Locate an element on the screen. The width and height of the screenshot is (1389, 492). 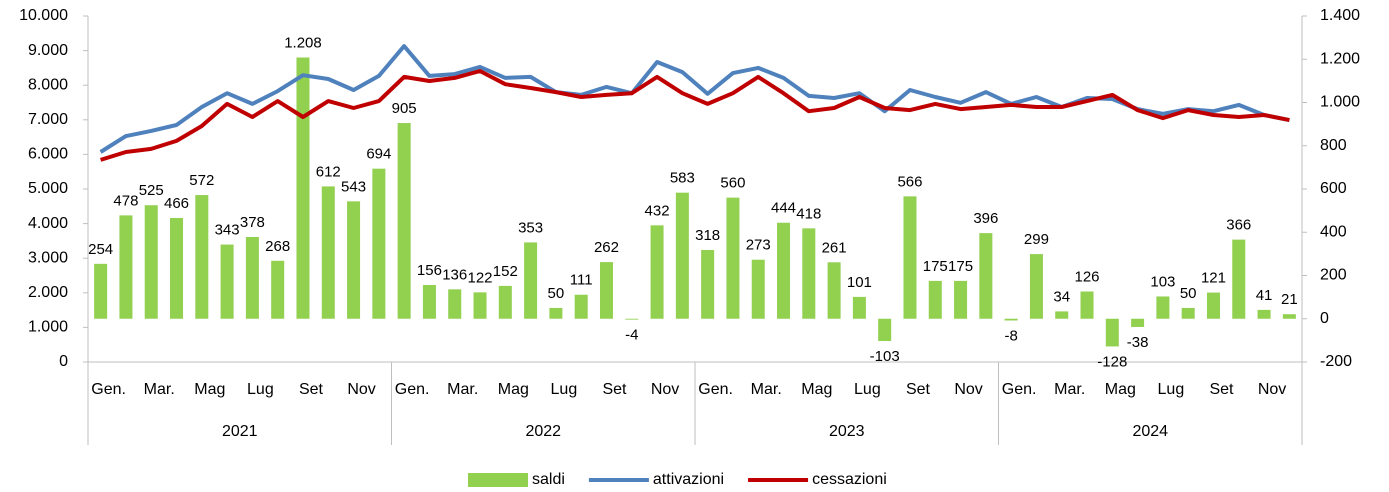
data-label: 254 is located at coordinates (100, 249).